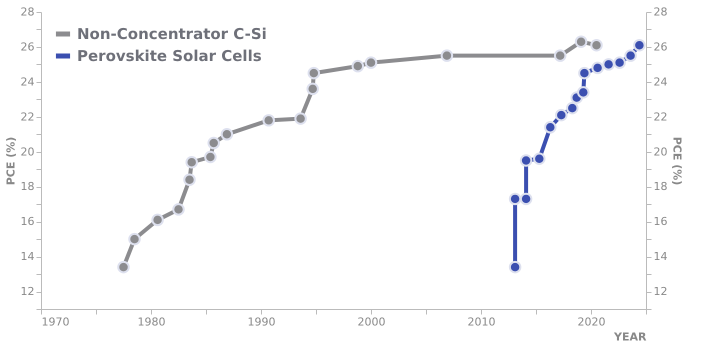 The width and height of the screenshot is (714, 345). What do you see at coordinates (172, 34) in the screenshot?
I see `legend-label: Non-Concentrator C-Si` at bounding box center [172, 34].